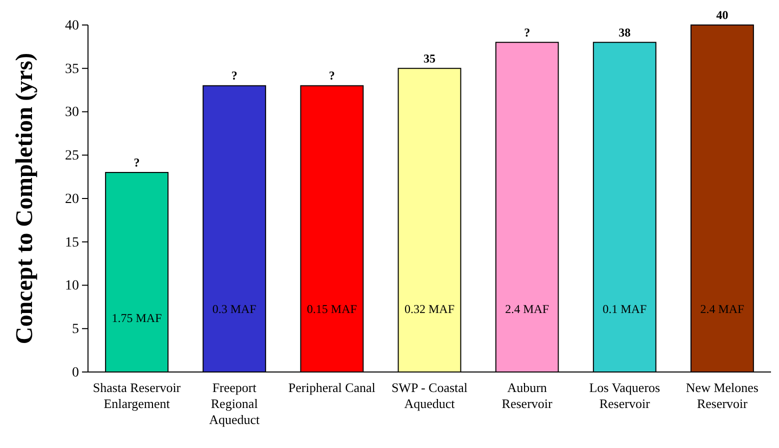  Describe the element at coordinates (429, 395) in the screenshot. I see `x-tick-label: SWP - Coastal Aqueduct` at that location.